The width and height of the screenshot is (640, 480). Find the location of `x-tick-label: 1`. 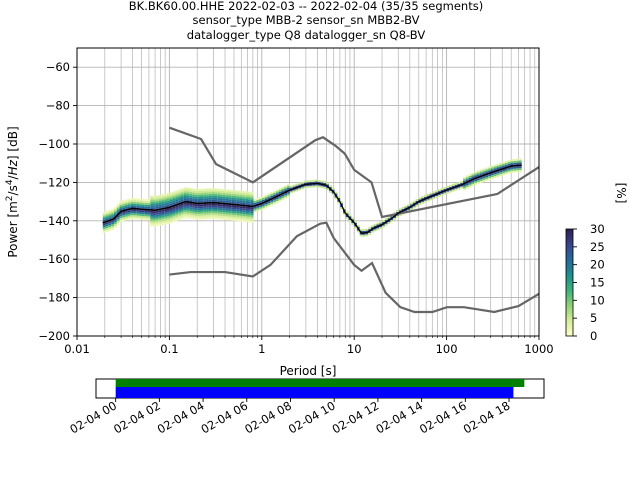

x-tick-label: 1 is located at coordinates (261, 349).